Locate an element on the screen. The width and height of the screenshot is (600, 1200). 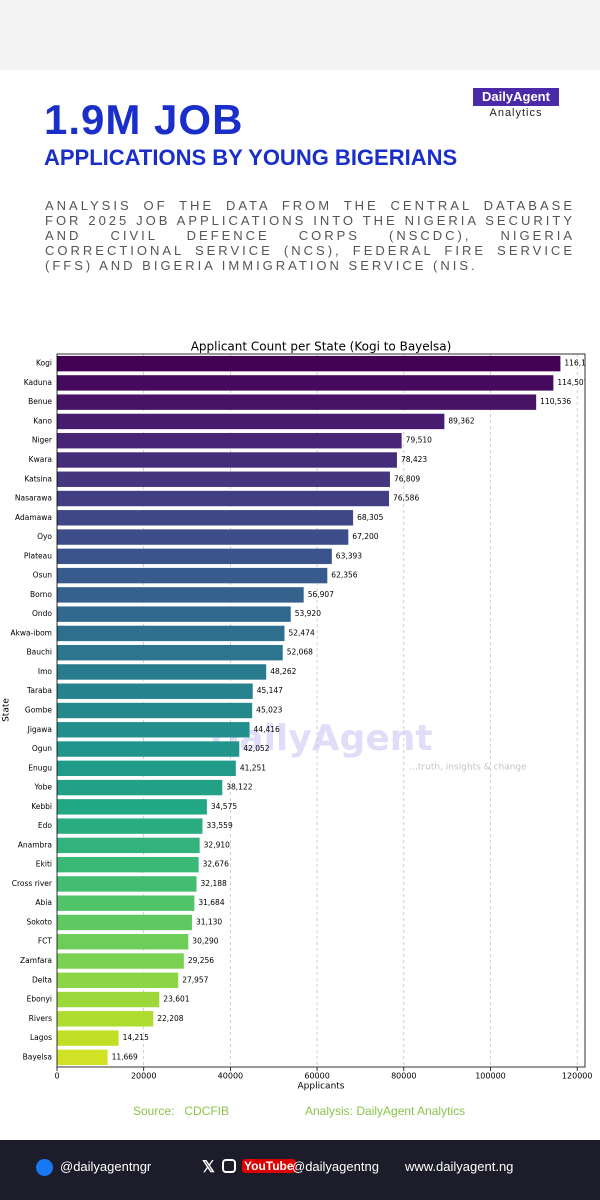
y-tick-label: Jigawa is located at coordinates (39, 729).